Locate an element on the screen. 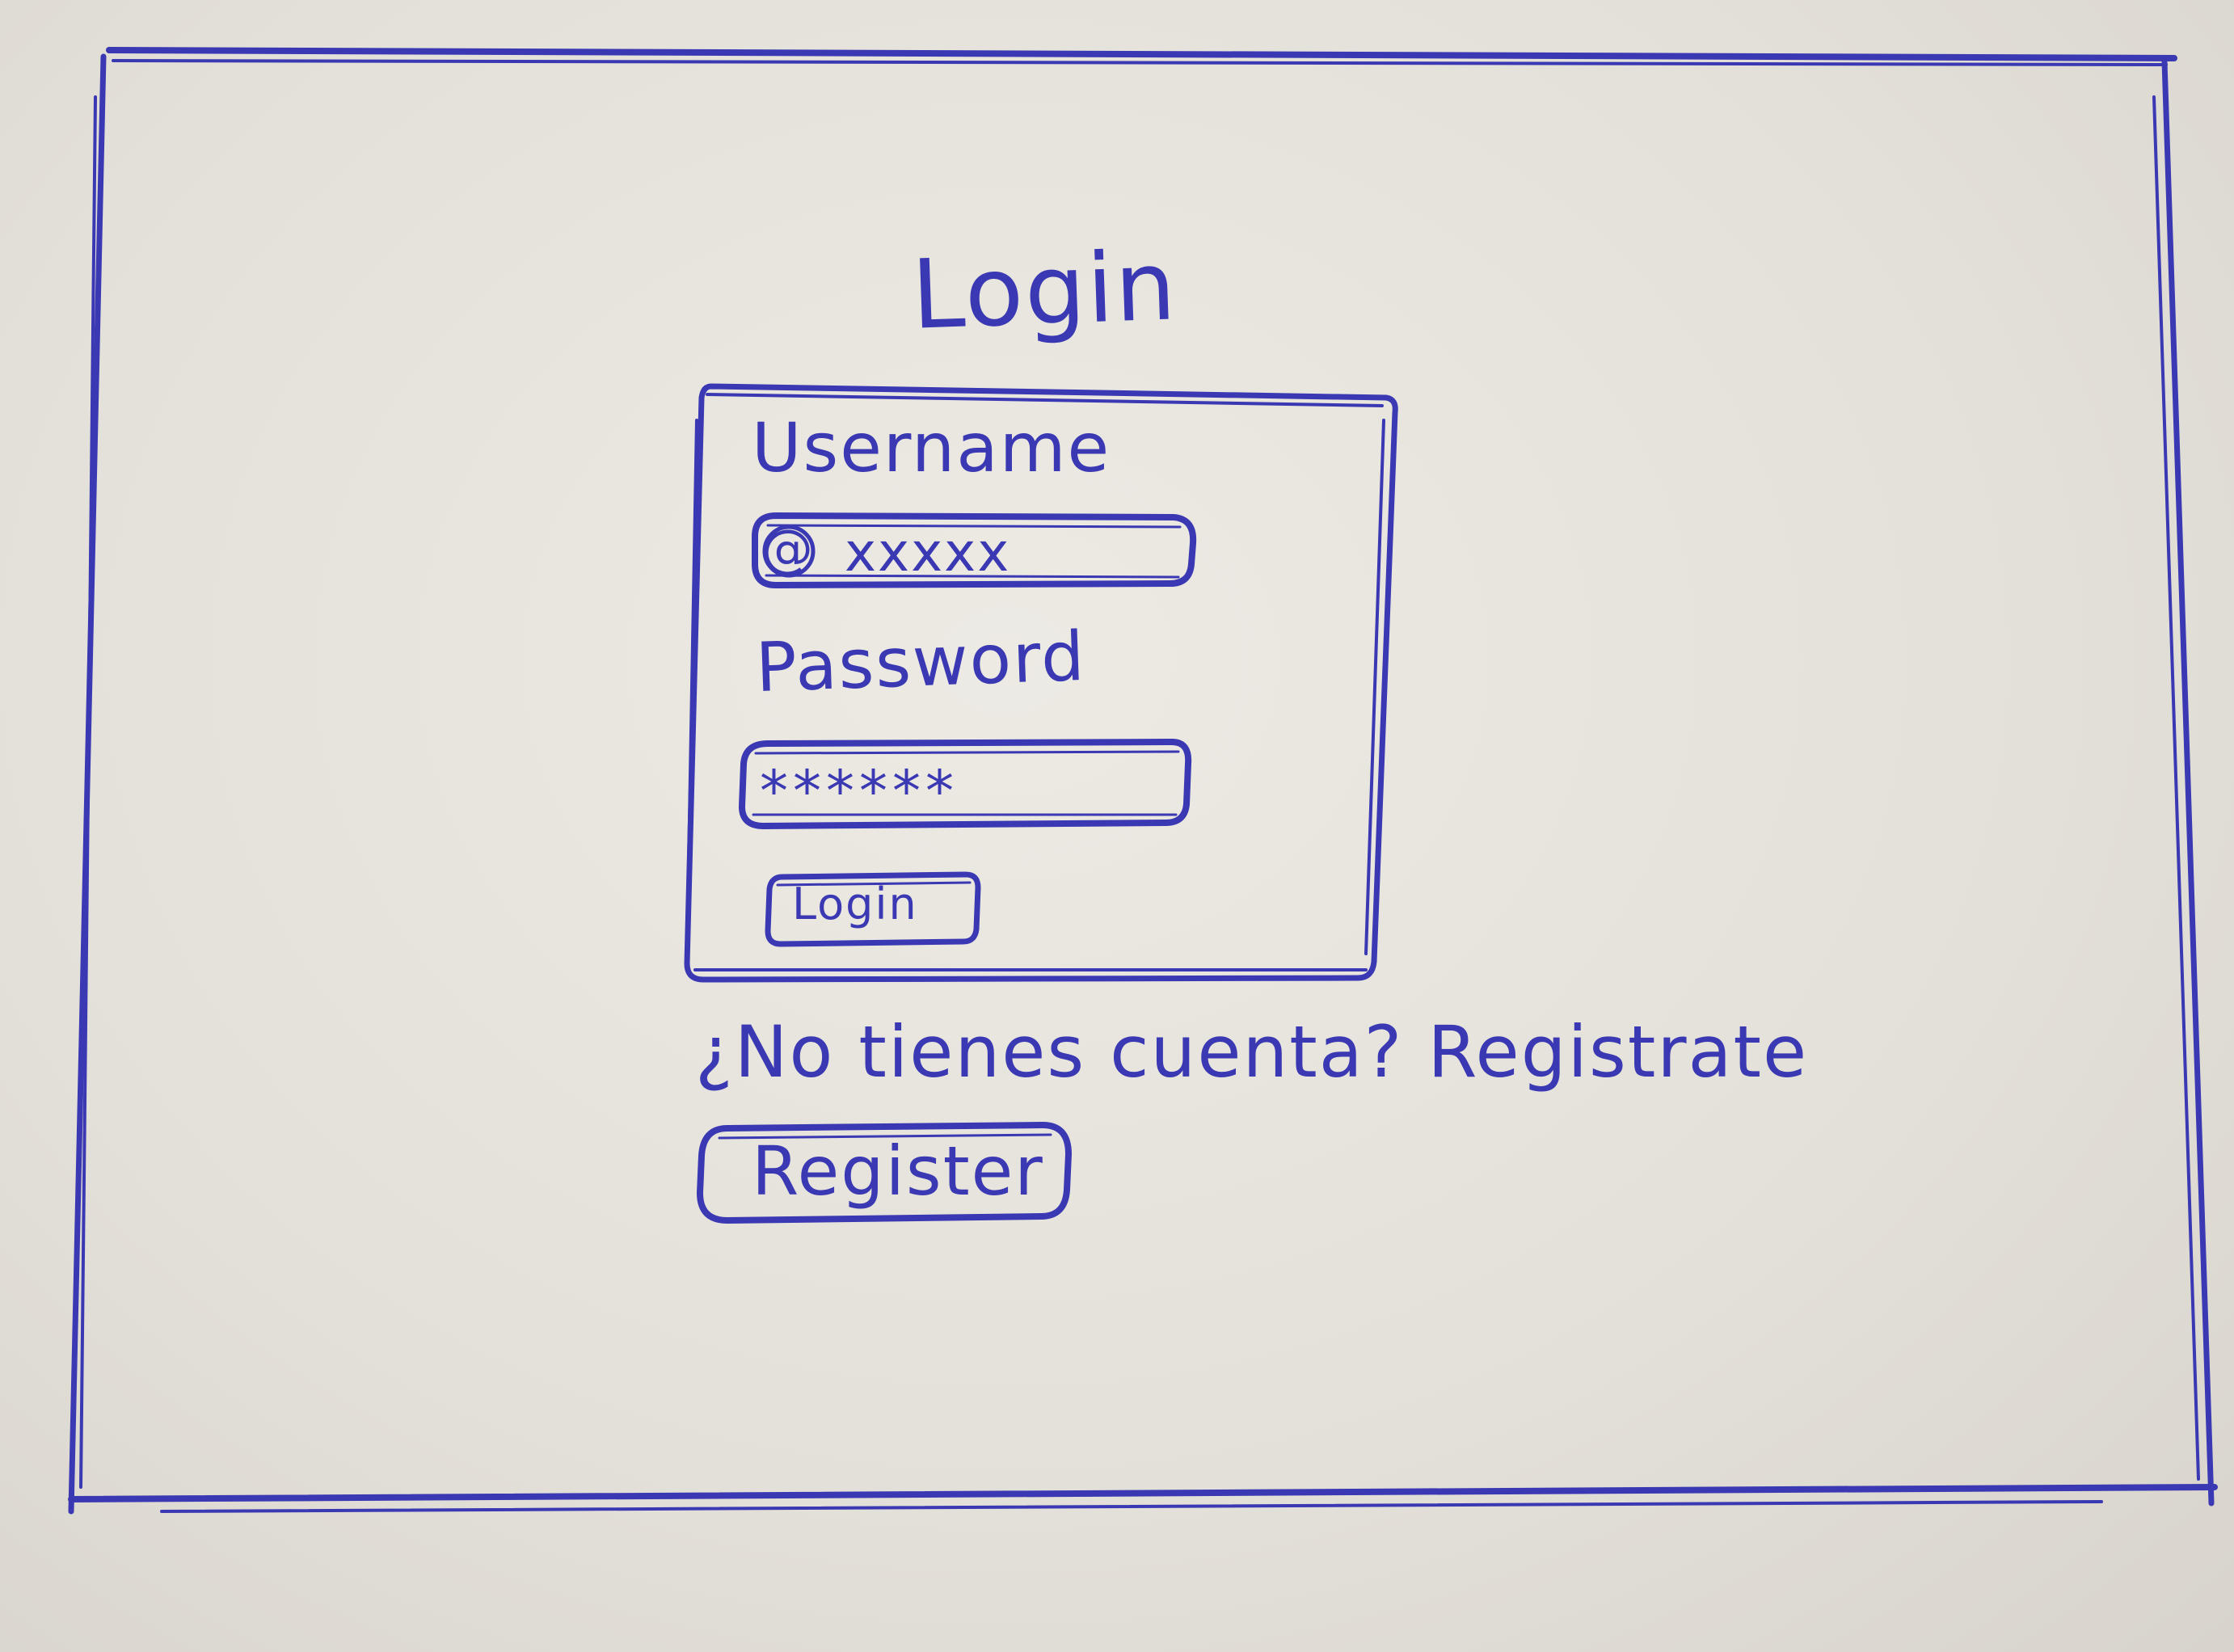  username-field-outline is located at coordinates (974, 550).